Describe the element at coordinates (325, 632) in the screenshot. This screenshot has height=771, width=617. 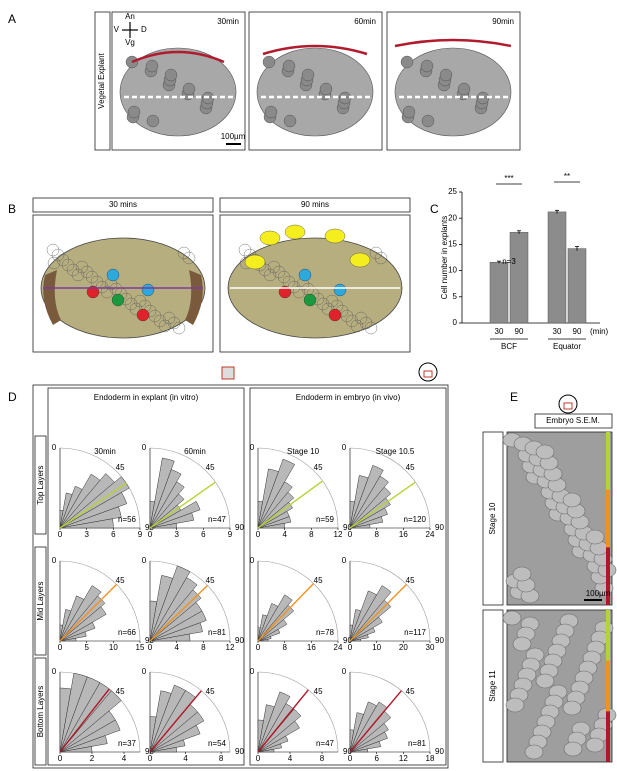
I see `annotation: n=78` at that location.